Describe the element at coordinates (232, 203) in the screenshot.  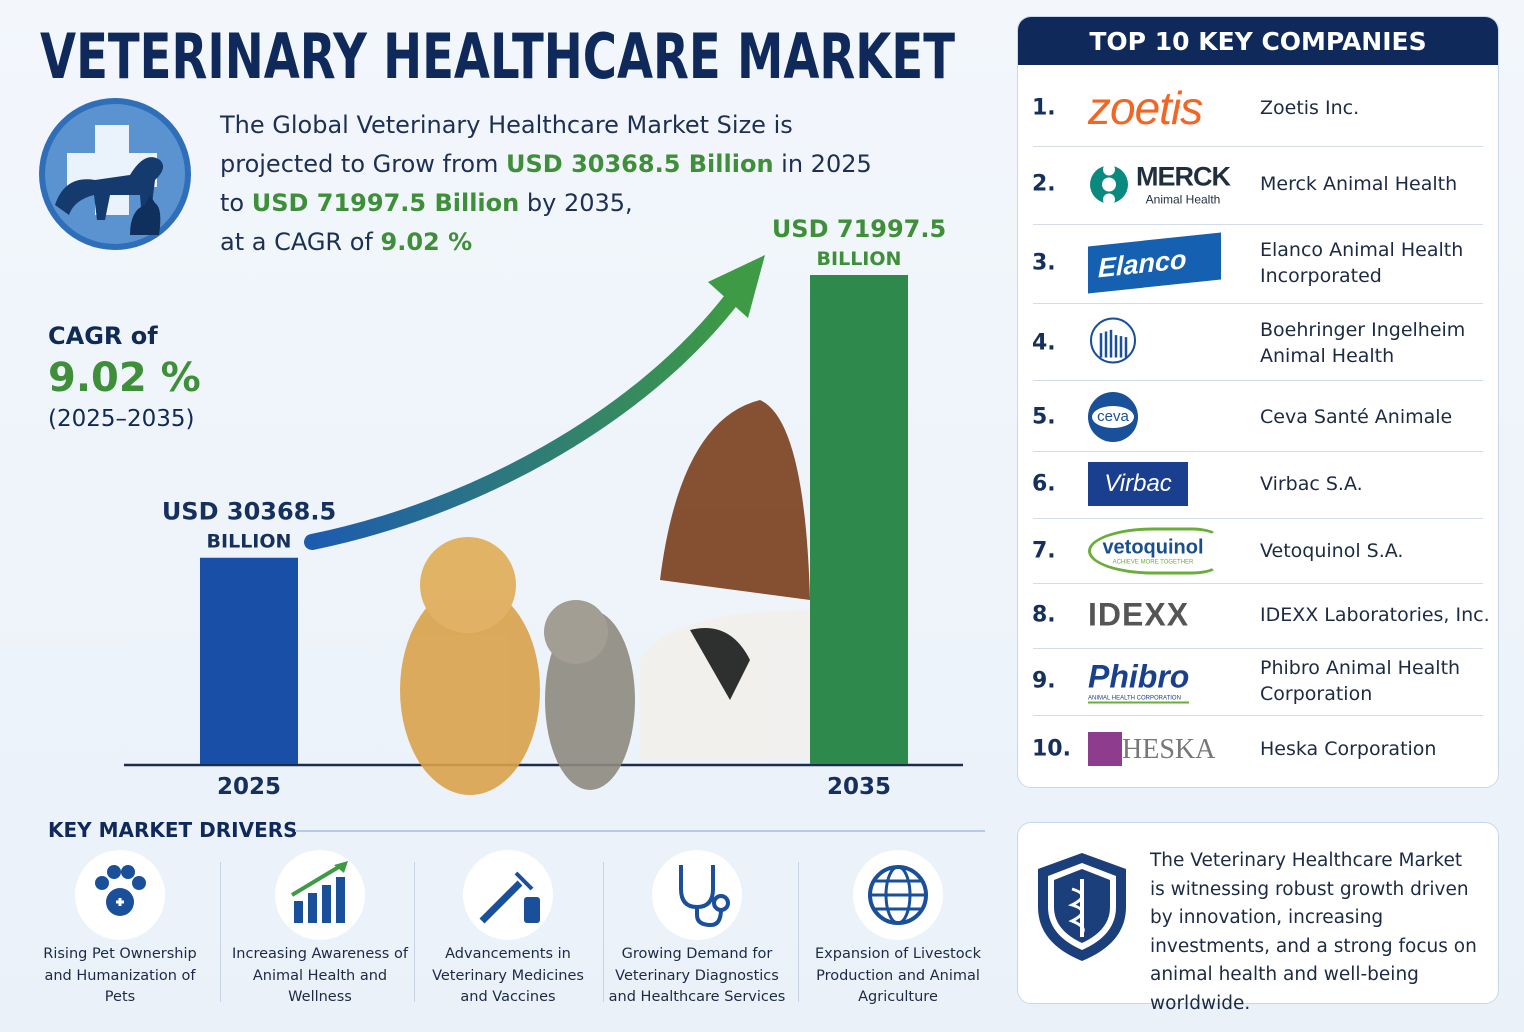
I see `intro-part: to` at that location.